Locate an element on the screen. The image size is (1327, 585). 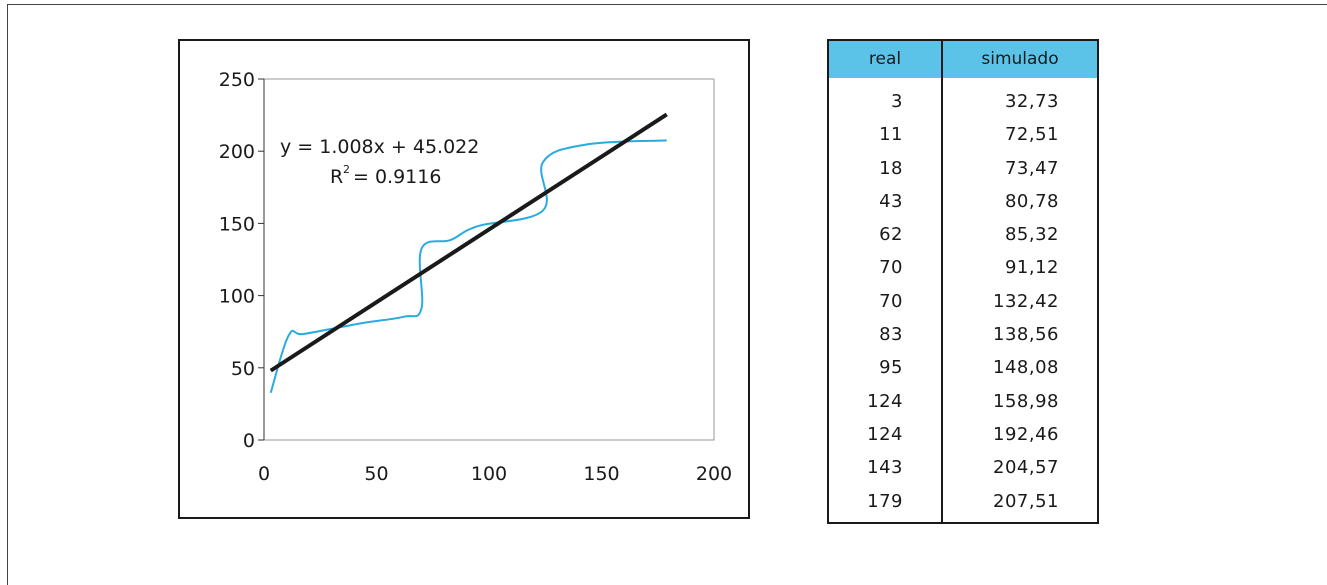
cell-real: 62 is located at coordinates (891, 235).